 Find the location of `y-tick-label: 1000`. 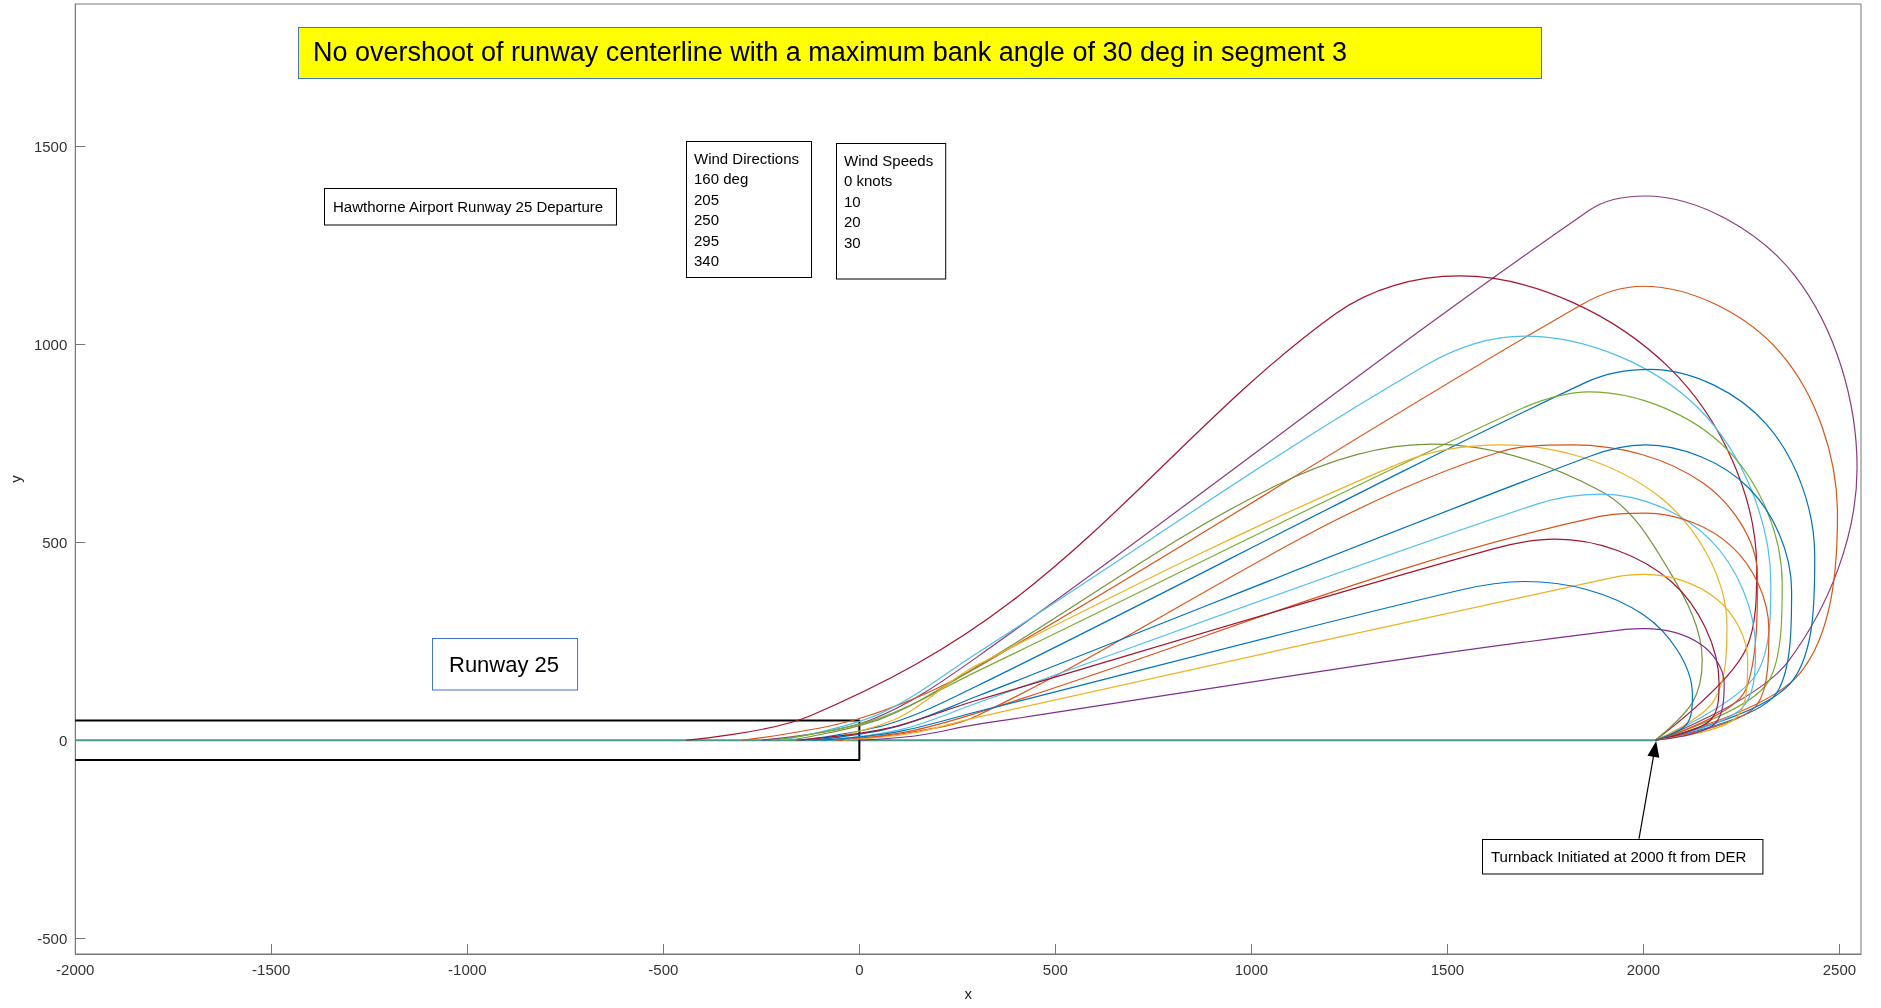

y-tick-label: 1000 is located at coordinates (50, 344).